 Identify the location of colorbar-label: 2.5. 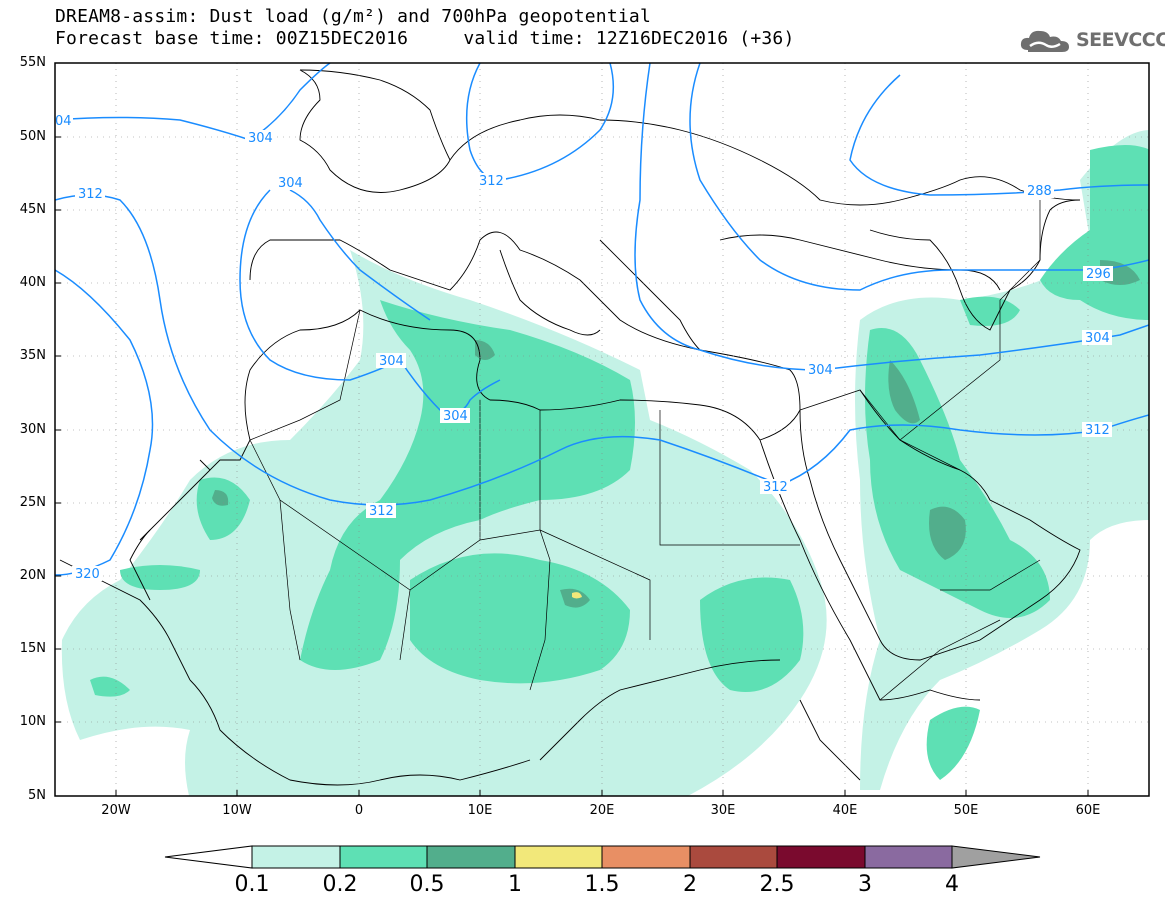
(777, 884).